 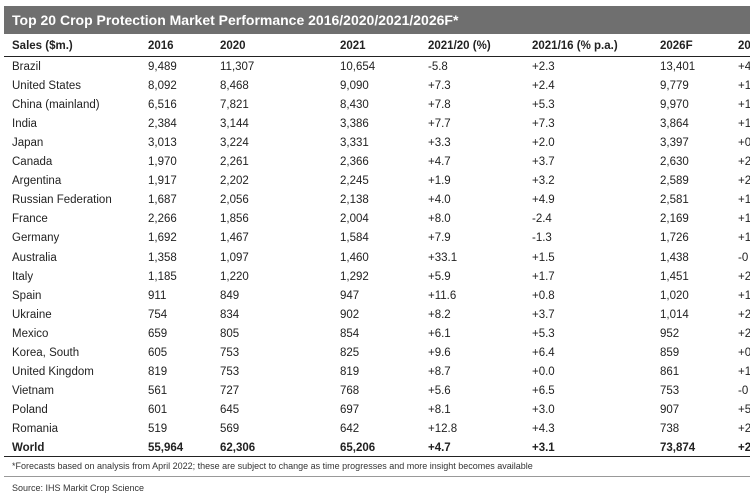 I want to click on table-cell: +1.5, so click(x=543, y=257).